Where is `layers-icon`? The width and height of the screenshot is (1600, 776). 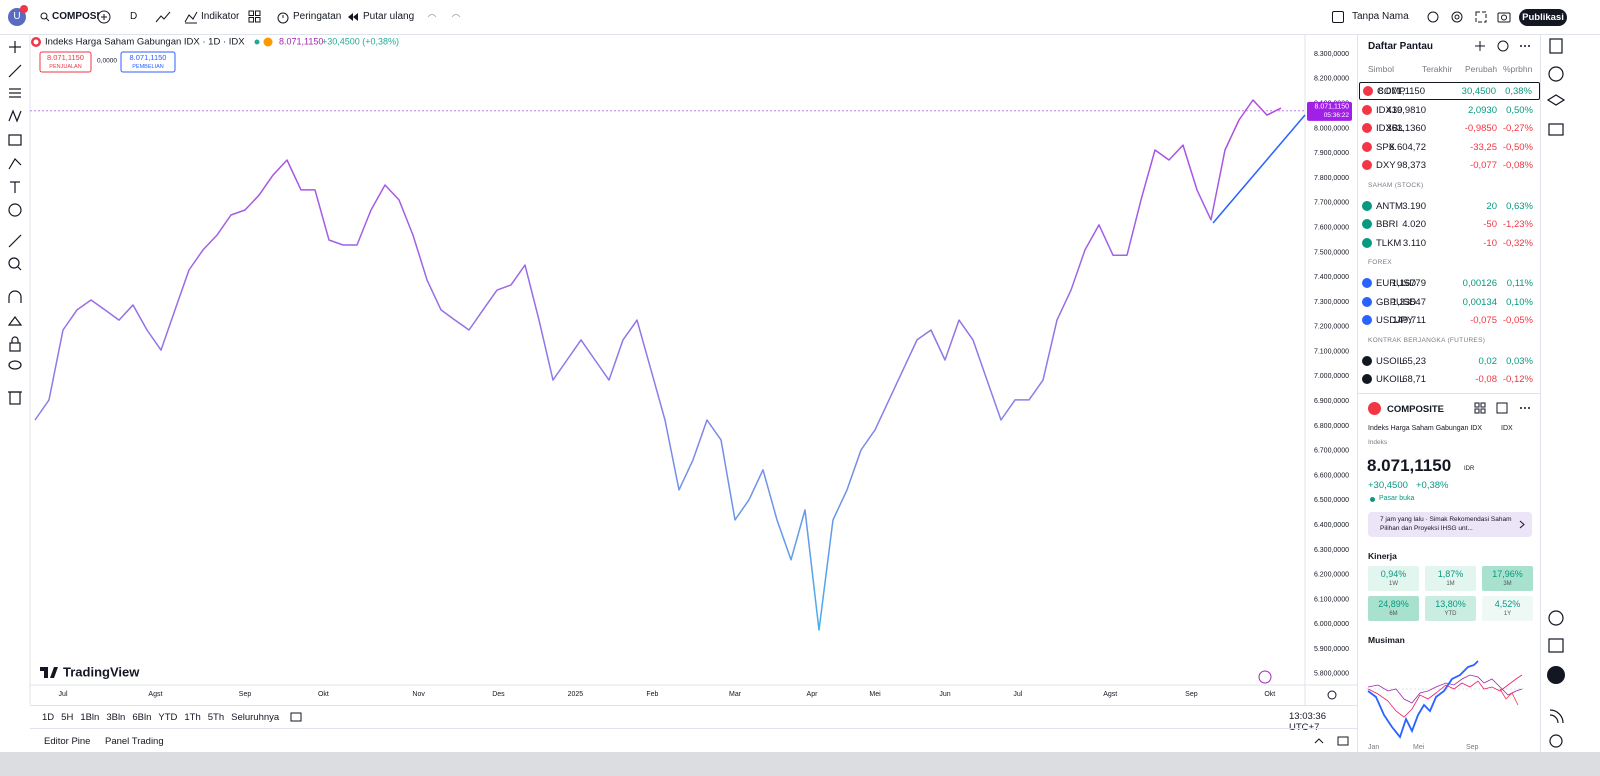
layers-icon is located at coordinates (1556, 100).